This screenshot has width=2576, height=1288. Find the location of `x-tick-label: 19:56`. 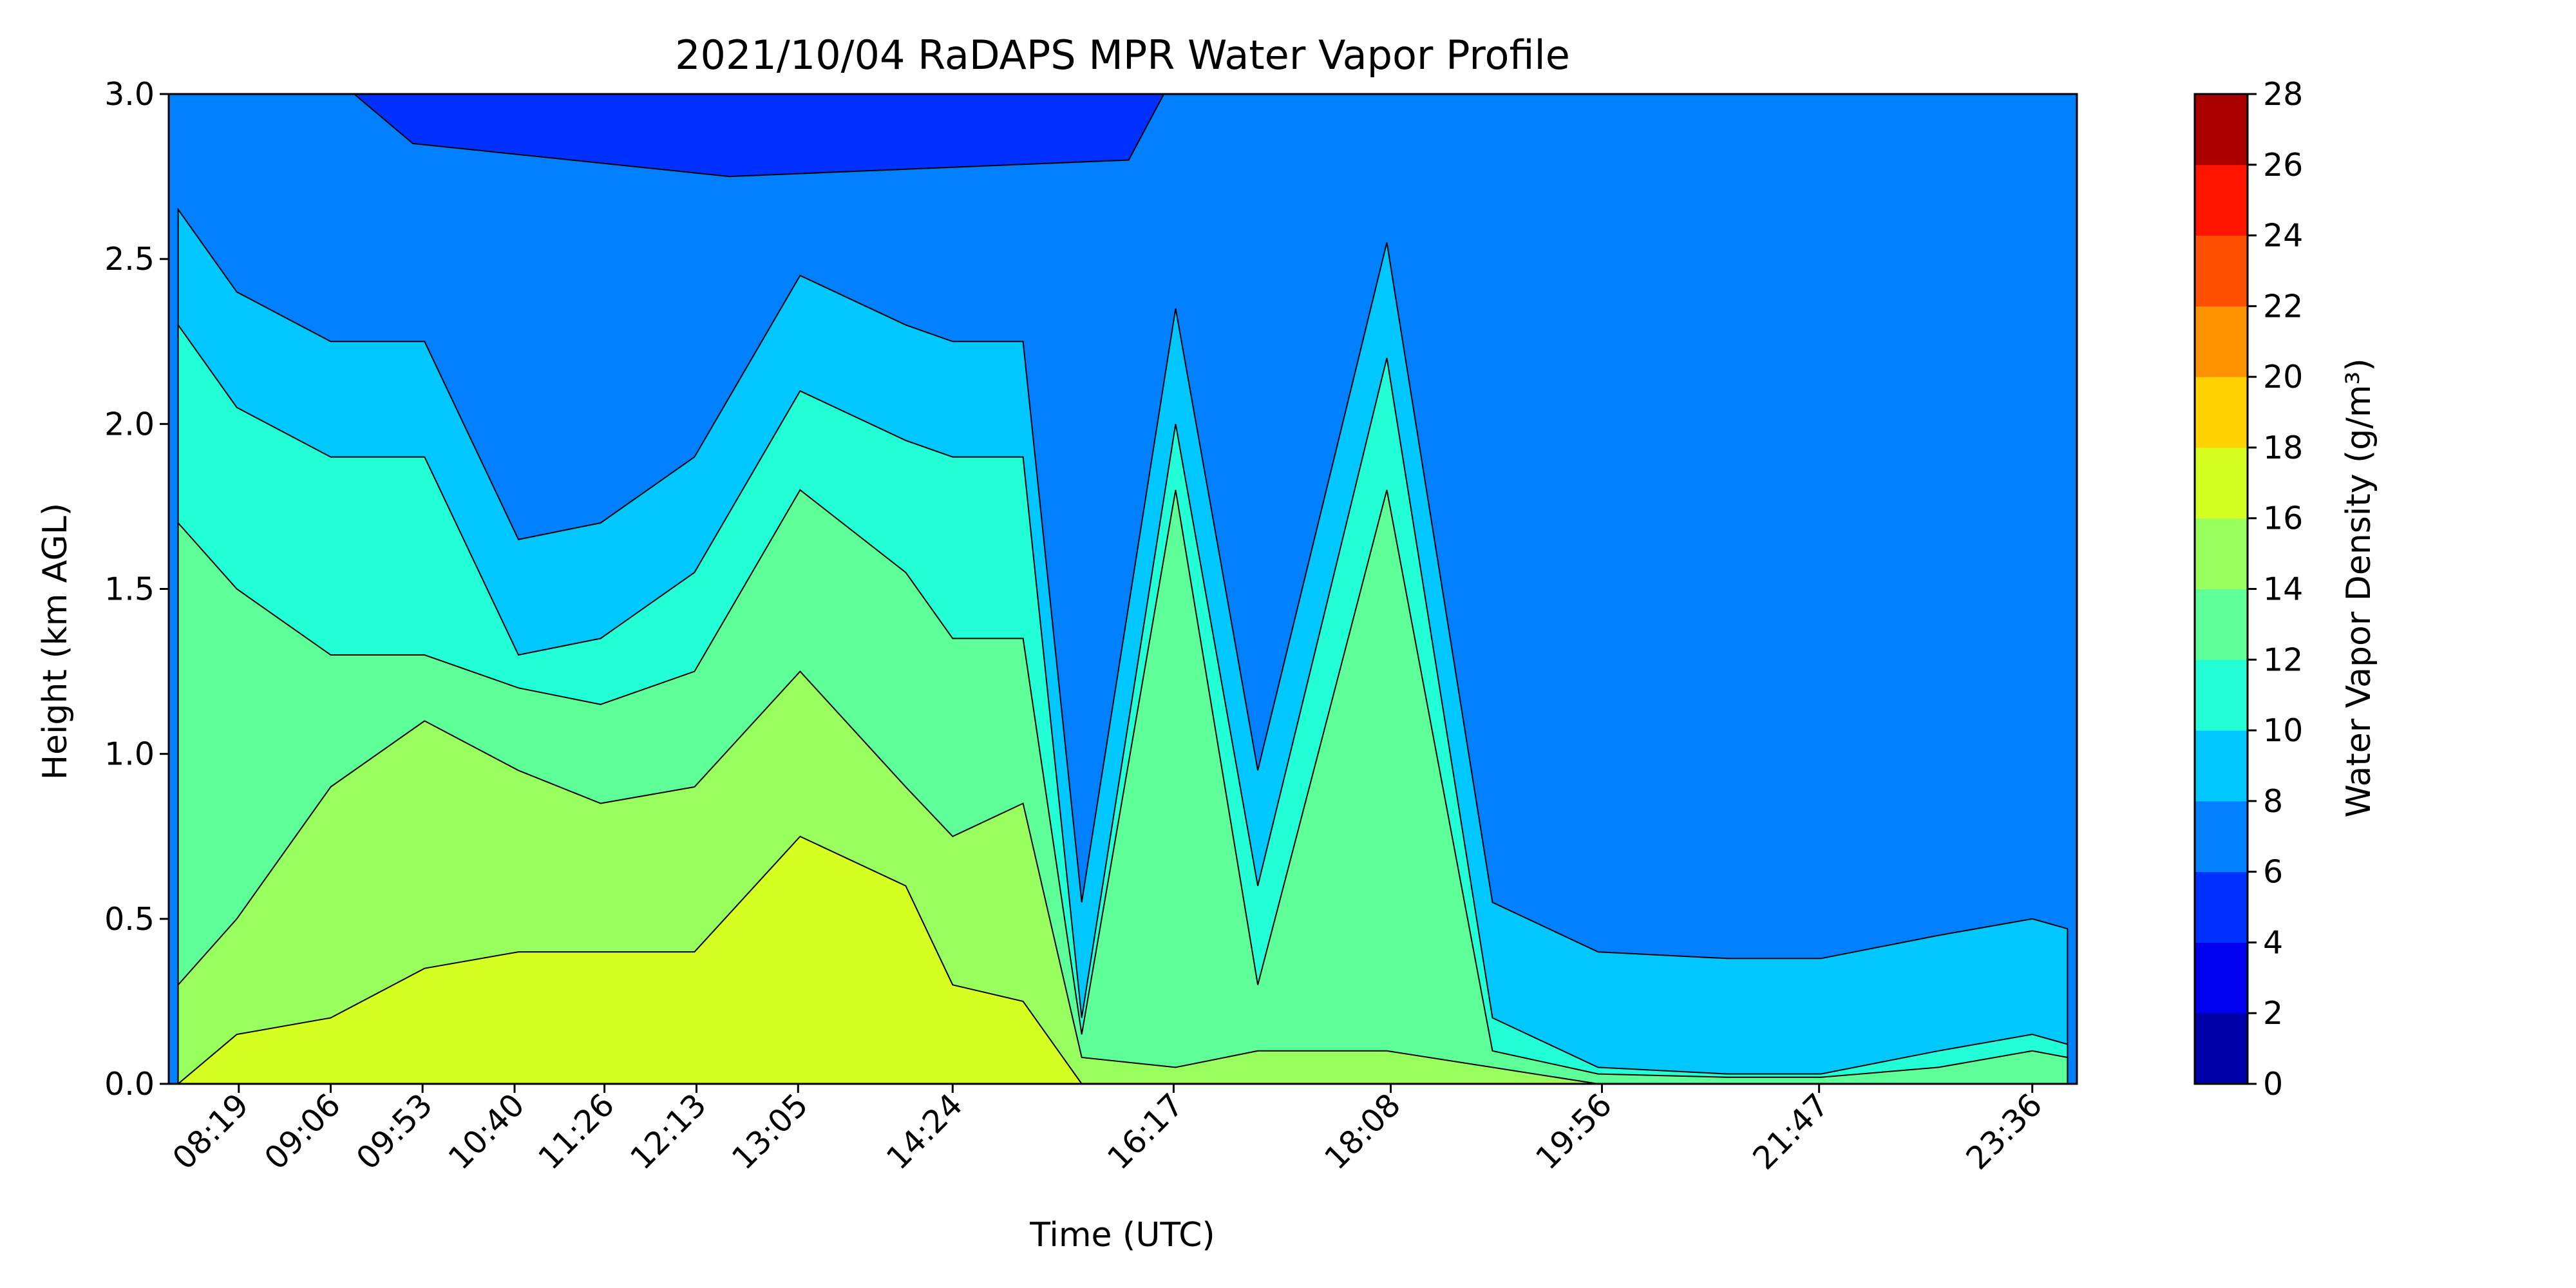

x-tick-label: 19:56 is located at coordinates (1574, 1131).